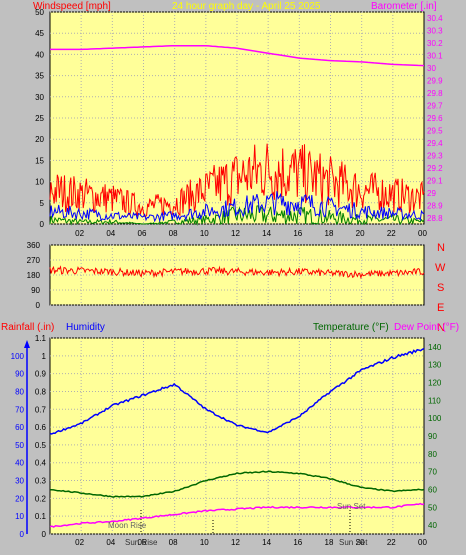 This screenshot has width=466, height=555. What do you see at coordinates (237, 484) in the screenshot?
I see `temperature-line` at bounding box center [237, 484].